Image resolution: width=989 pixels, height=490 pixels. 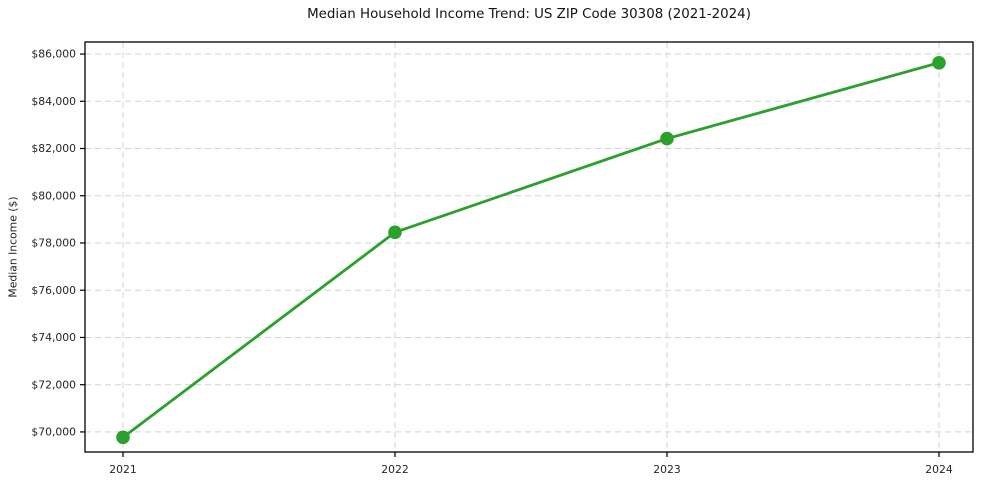 I want to click on x-tick-label: 2022, so click(x=394, y=469).